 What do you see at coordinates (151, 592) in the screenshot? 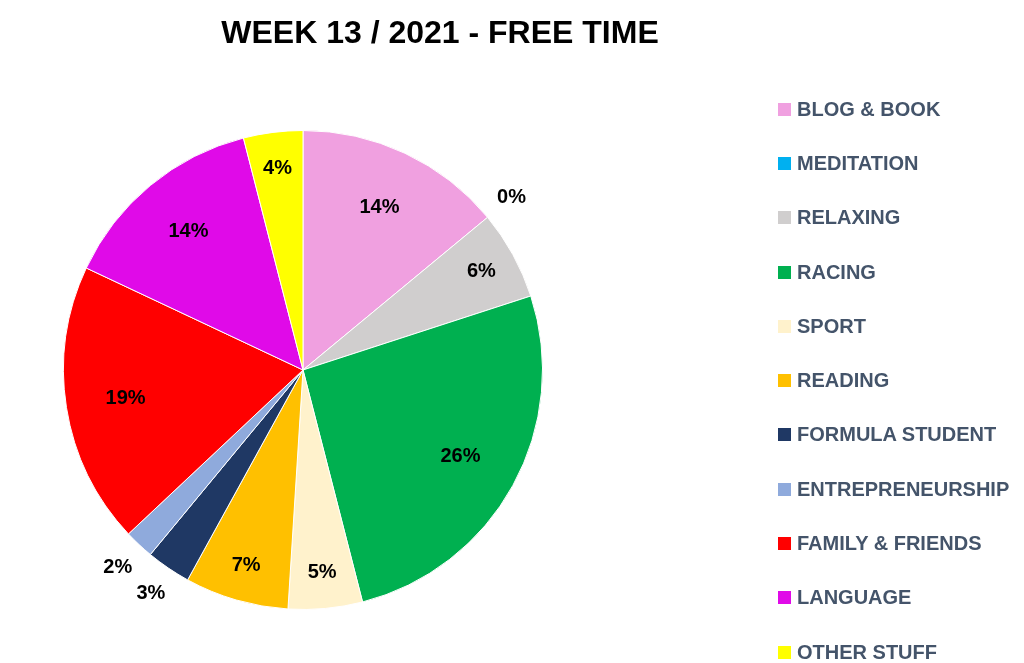
I see `data-label: 3%` at bounding box center [151, 592].